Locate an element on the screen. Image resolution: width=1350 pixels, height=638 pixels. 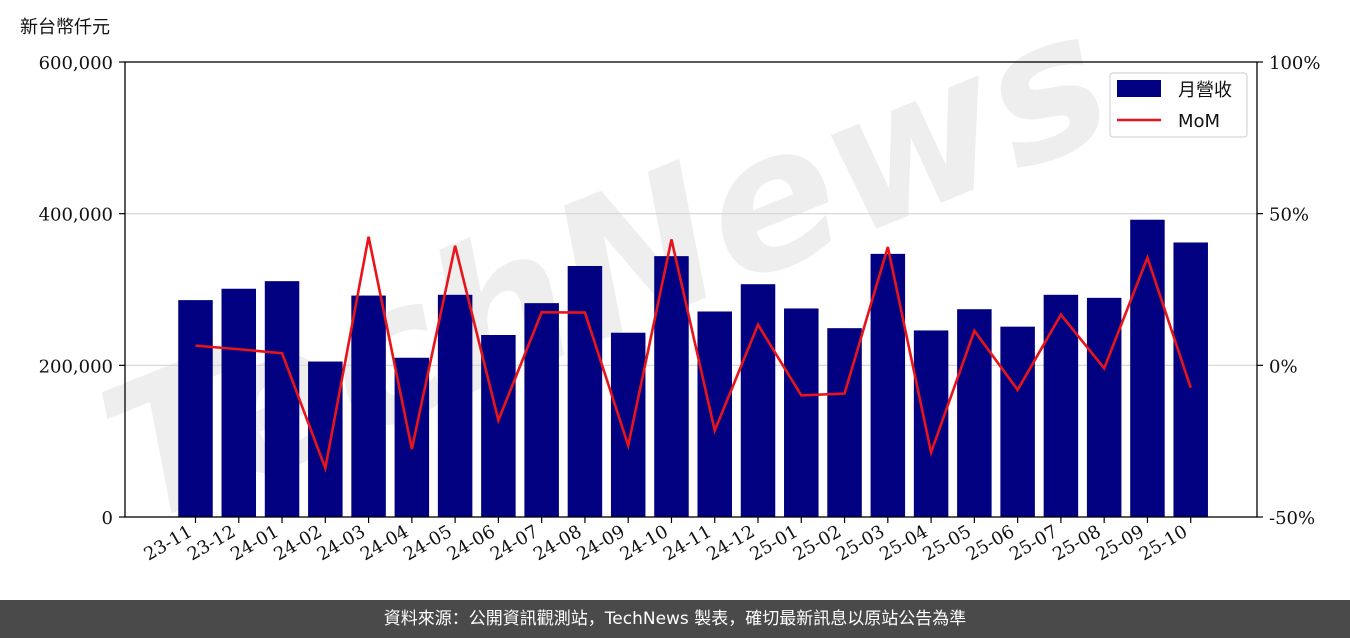
x-tick-label-24-11: 24-11 is located at coordinates (687, 543).